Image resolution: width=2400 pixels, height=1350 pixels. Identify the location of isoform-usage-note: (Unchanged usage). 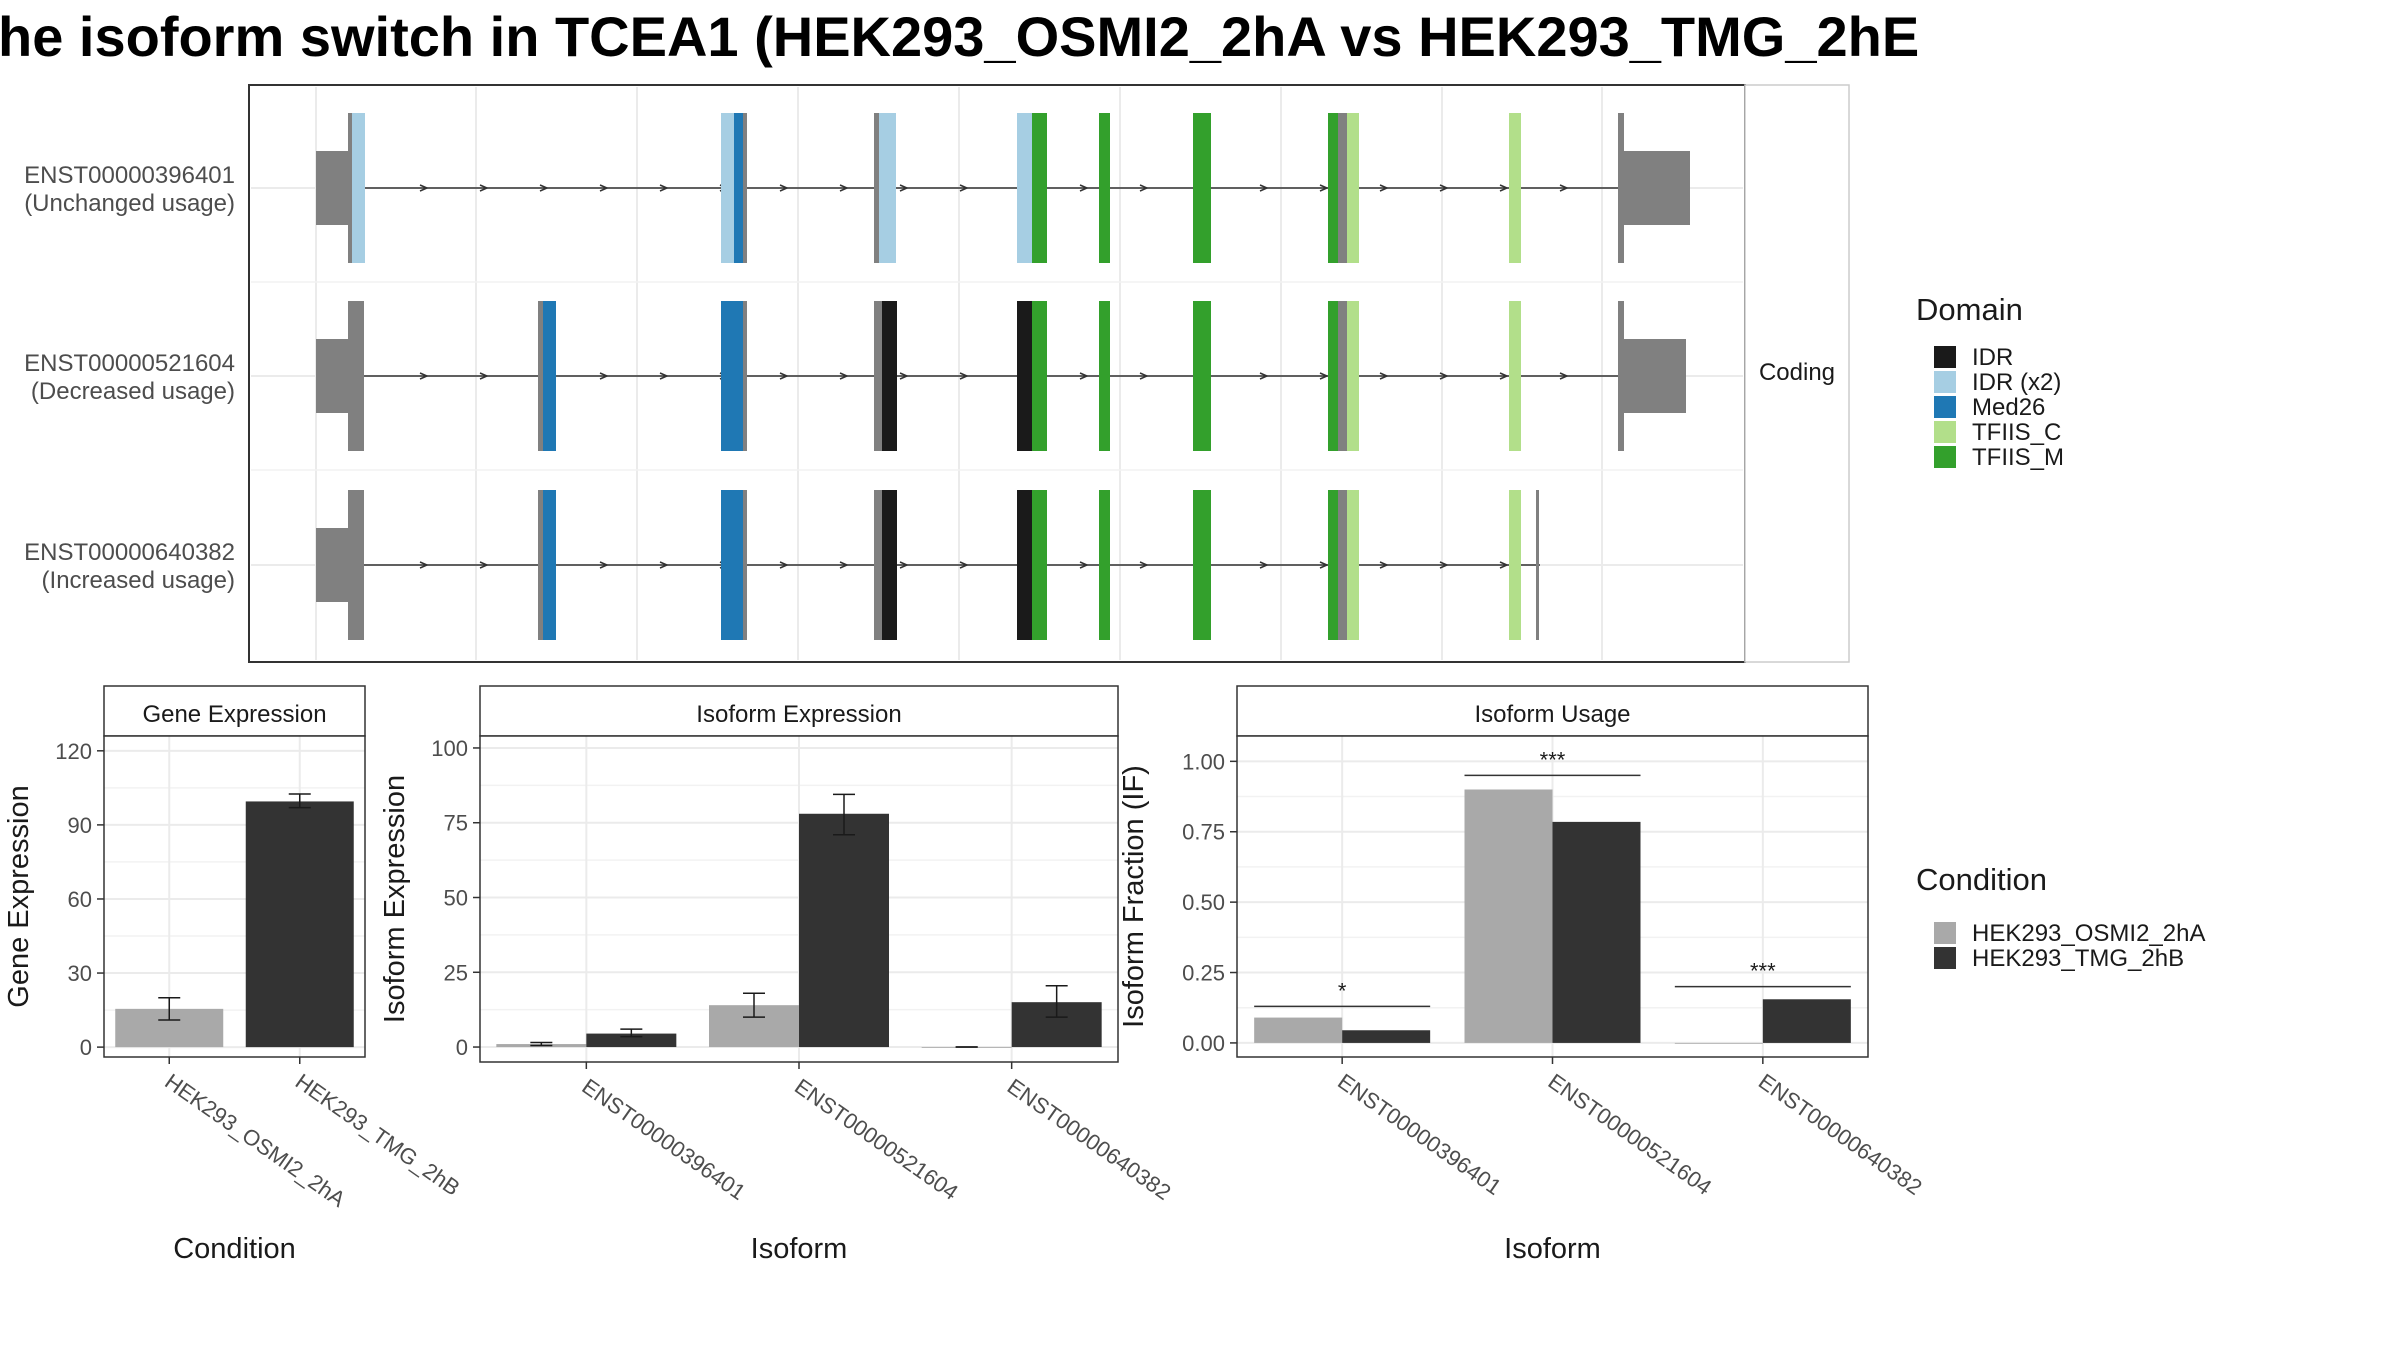
(129, 203).